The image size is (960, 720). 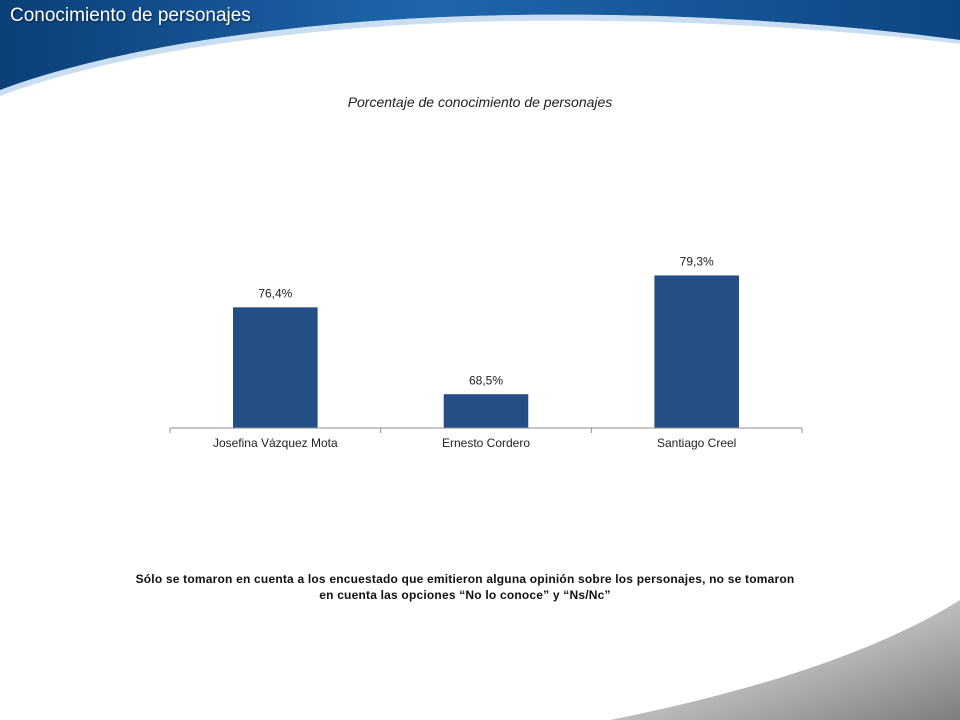 I want to click on header-swoosh, so click(x=480, y=45).